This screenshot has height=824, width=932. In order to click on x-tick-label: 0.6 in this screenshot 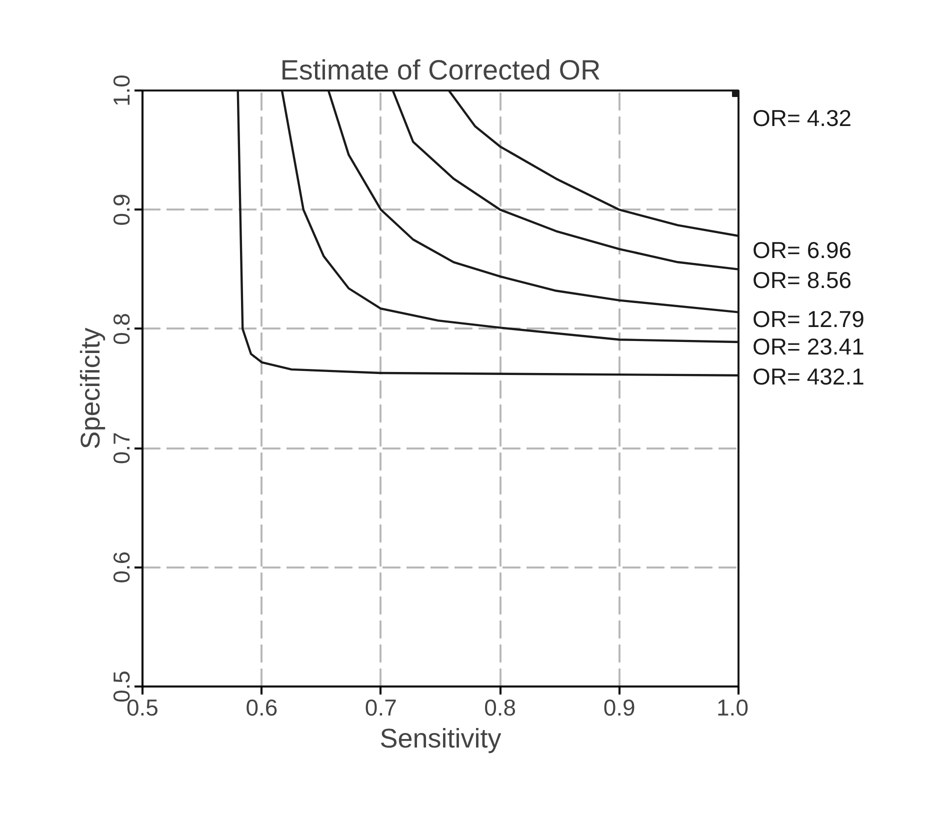, I will do `click(262, 707)`.